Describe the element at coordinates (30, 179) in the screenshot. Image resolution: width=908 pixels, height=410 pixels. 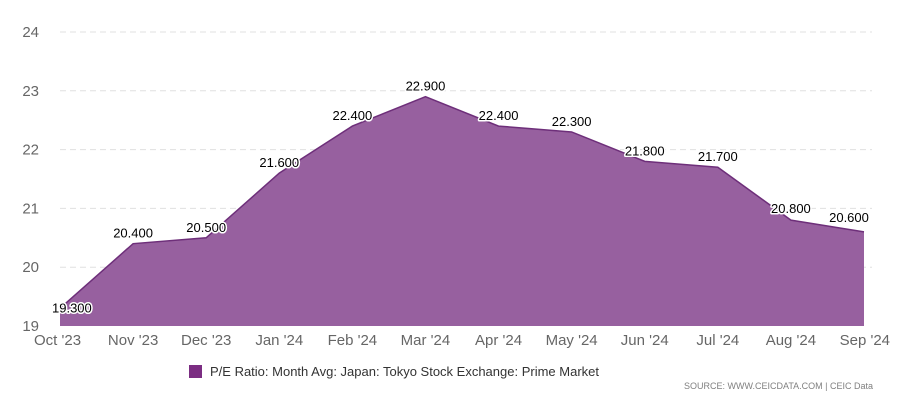
I see `y-axis-ticks: 19 20 21 22 23 24` at that location.